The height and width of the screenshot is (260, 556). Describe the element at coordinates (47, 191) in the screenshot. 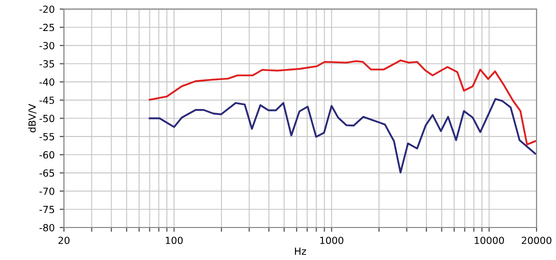

I see `y-tick-label: -70` at that location.